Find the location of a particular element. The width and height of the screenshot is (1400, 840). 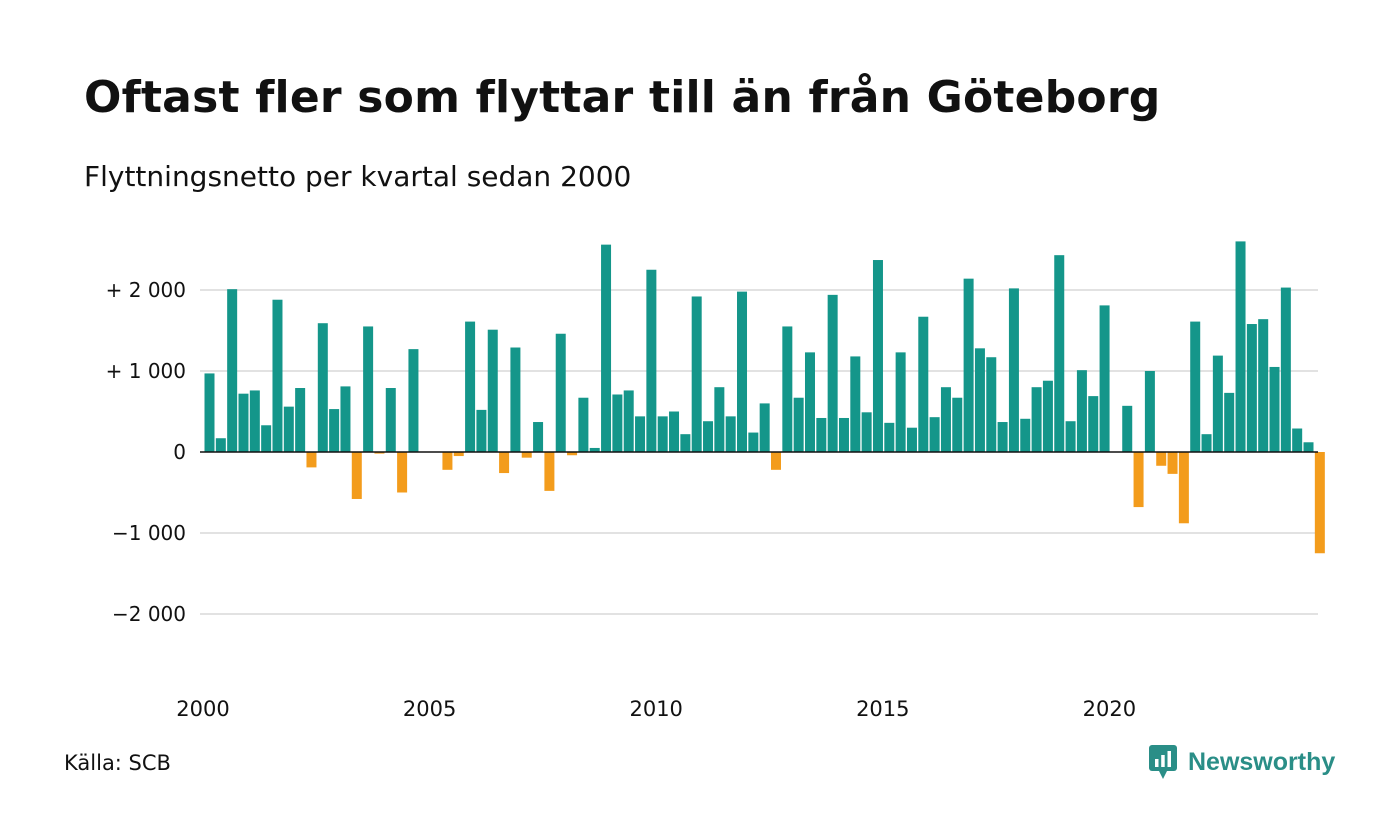

bar: 2015 Q1: 360 is located at coordinates (889, 437).